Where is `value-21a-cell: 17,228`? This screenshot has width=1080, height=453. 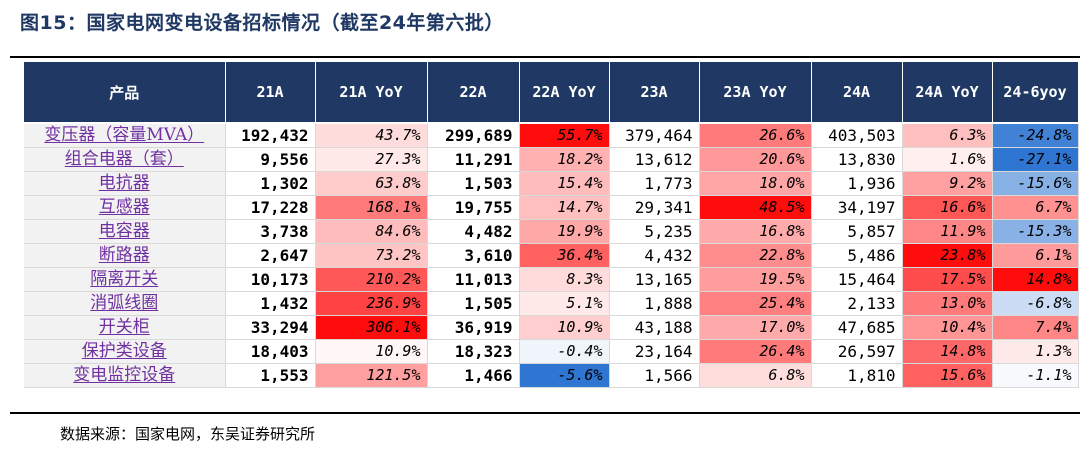
value-21a-cell: 17,228 is located at coordinates (270, 207).